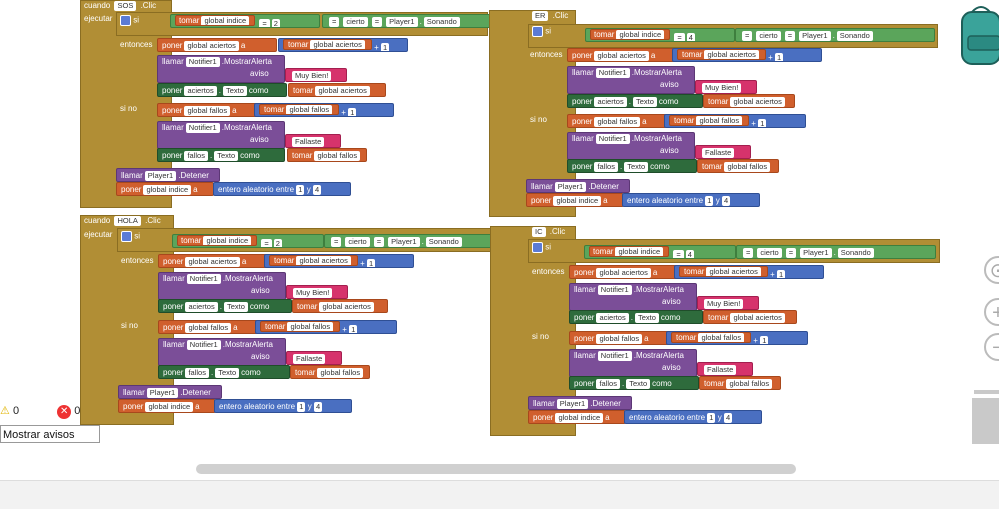 This screenshot has width=999, height=509. What do you see at coordinates (64, 412) in the screenshot?
I see `error-icon: ✕` at bounding box center [64, 412].